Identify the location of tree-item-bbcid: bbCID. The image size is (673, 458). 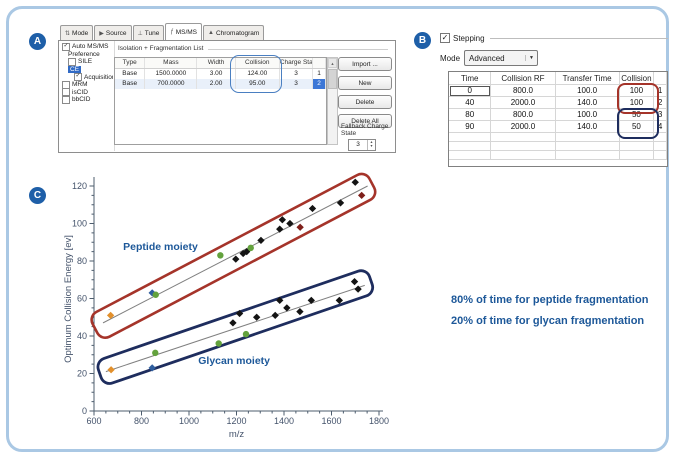
(86, 99).